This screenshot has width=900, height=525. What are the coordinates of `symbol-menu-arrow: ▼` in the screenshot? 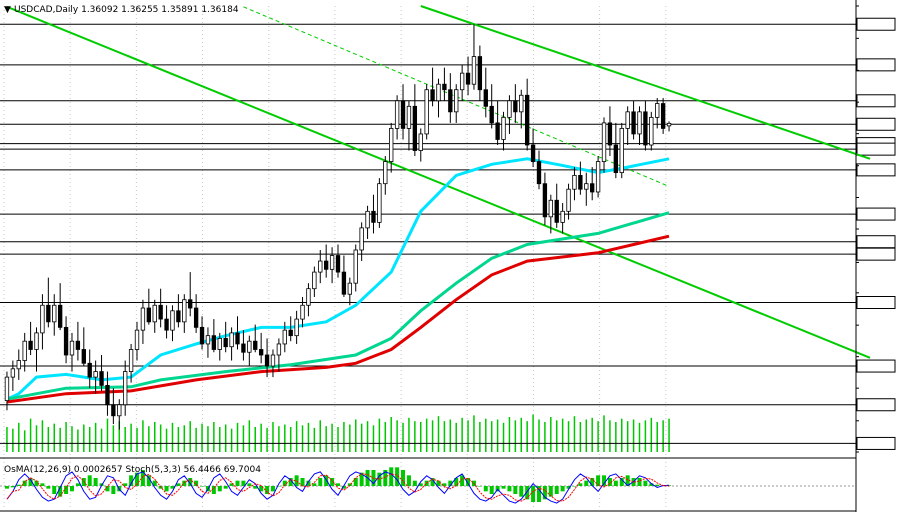 It's located at (7, 10).